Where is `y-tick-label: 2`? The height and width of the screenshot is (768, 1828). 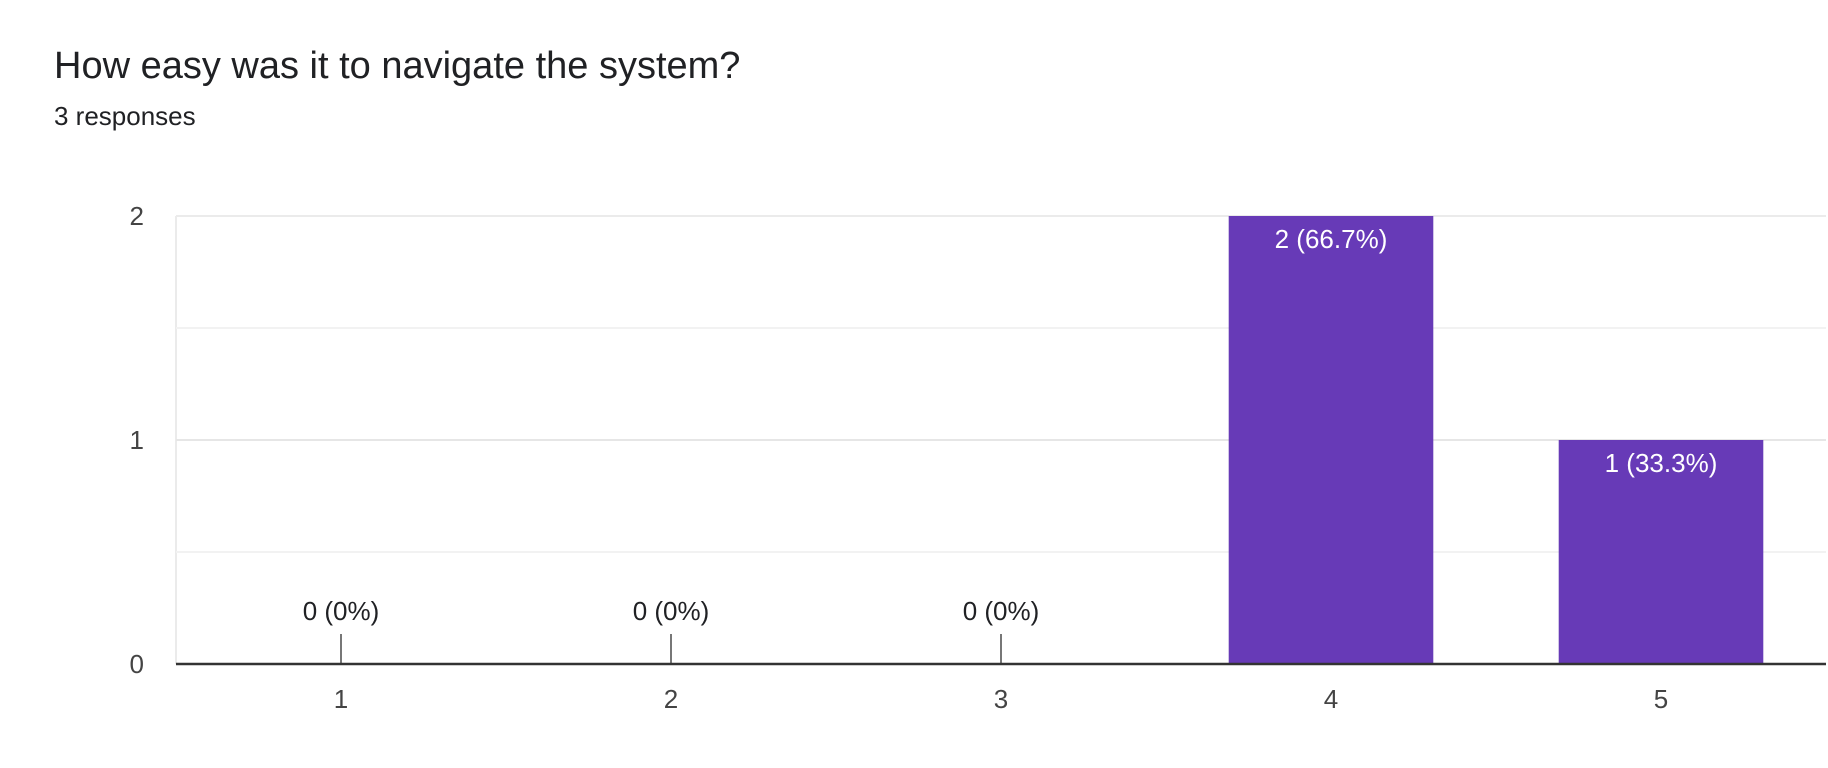
y-tick-label: 2 is located at coordinates (137, 216).